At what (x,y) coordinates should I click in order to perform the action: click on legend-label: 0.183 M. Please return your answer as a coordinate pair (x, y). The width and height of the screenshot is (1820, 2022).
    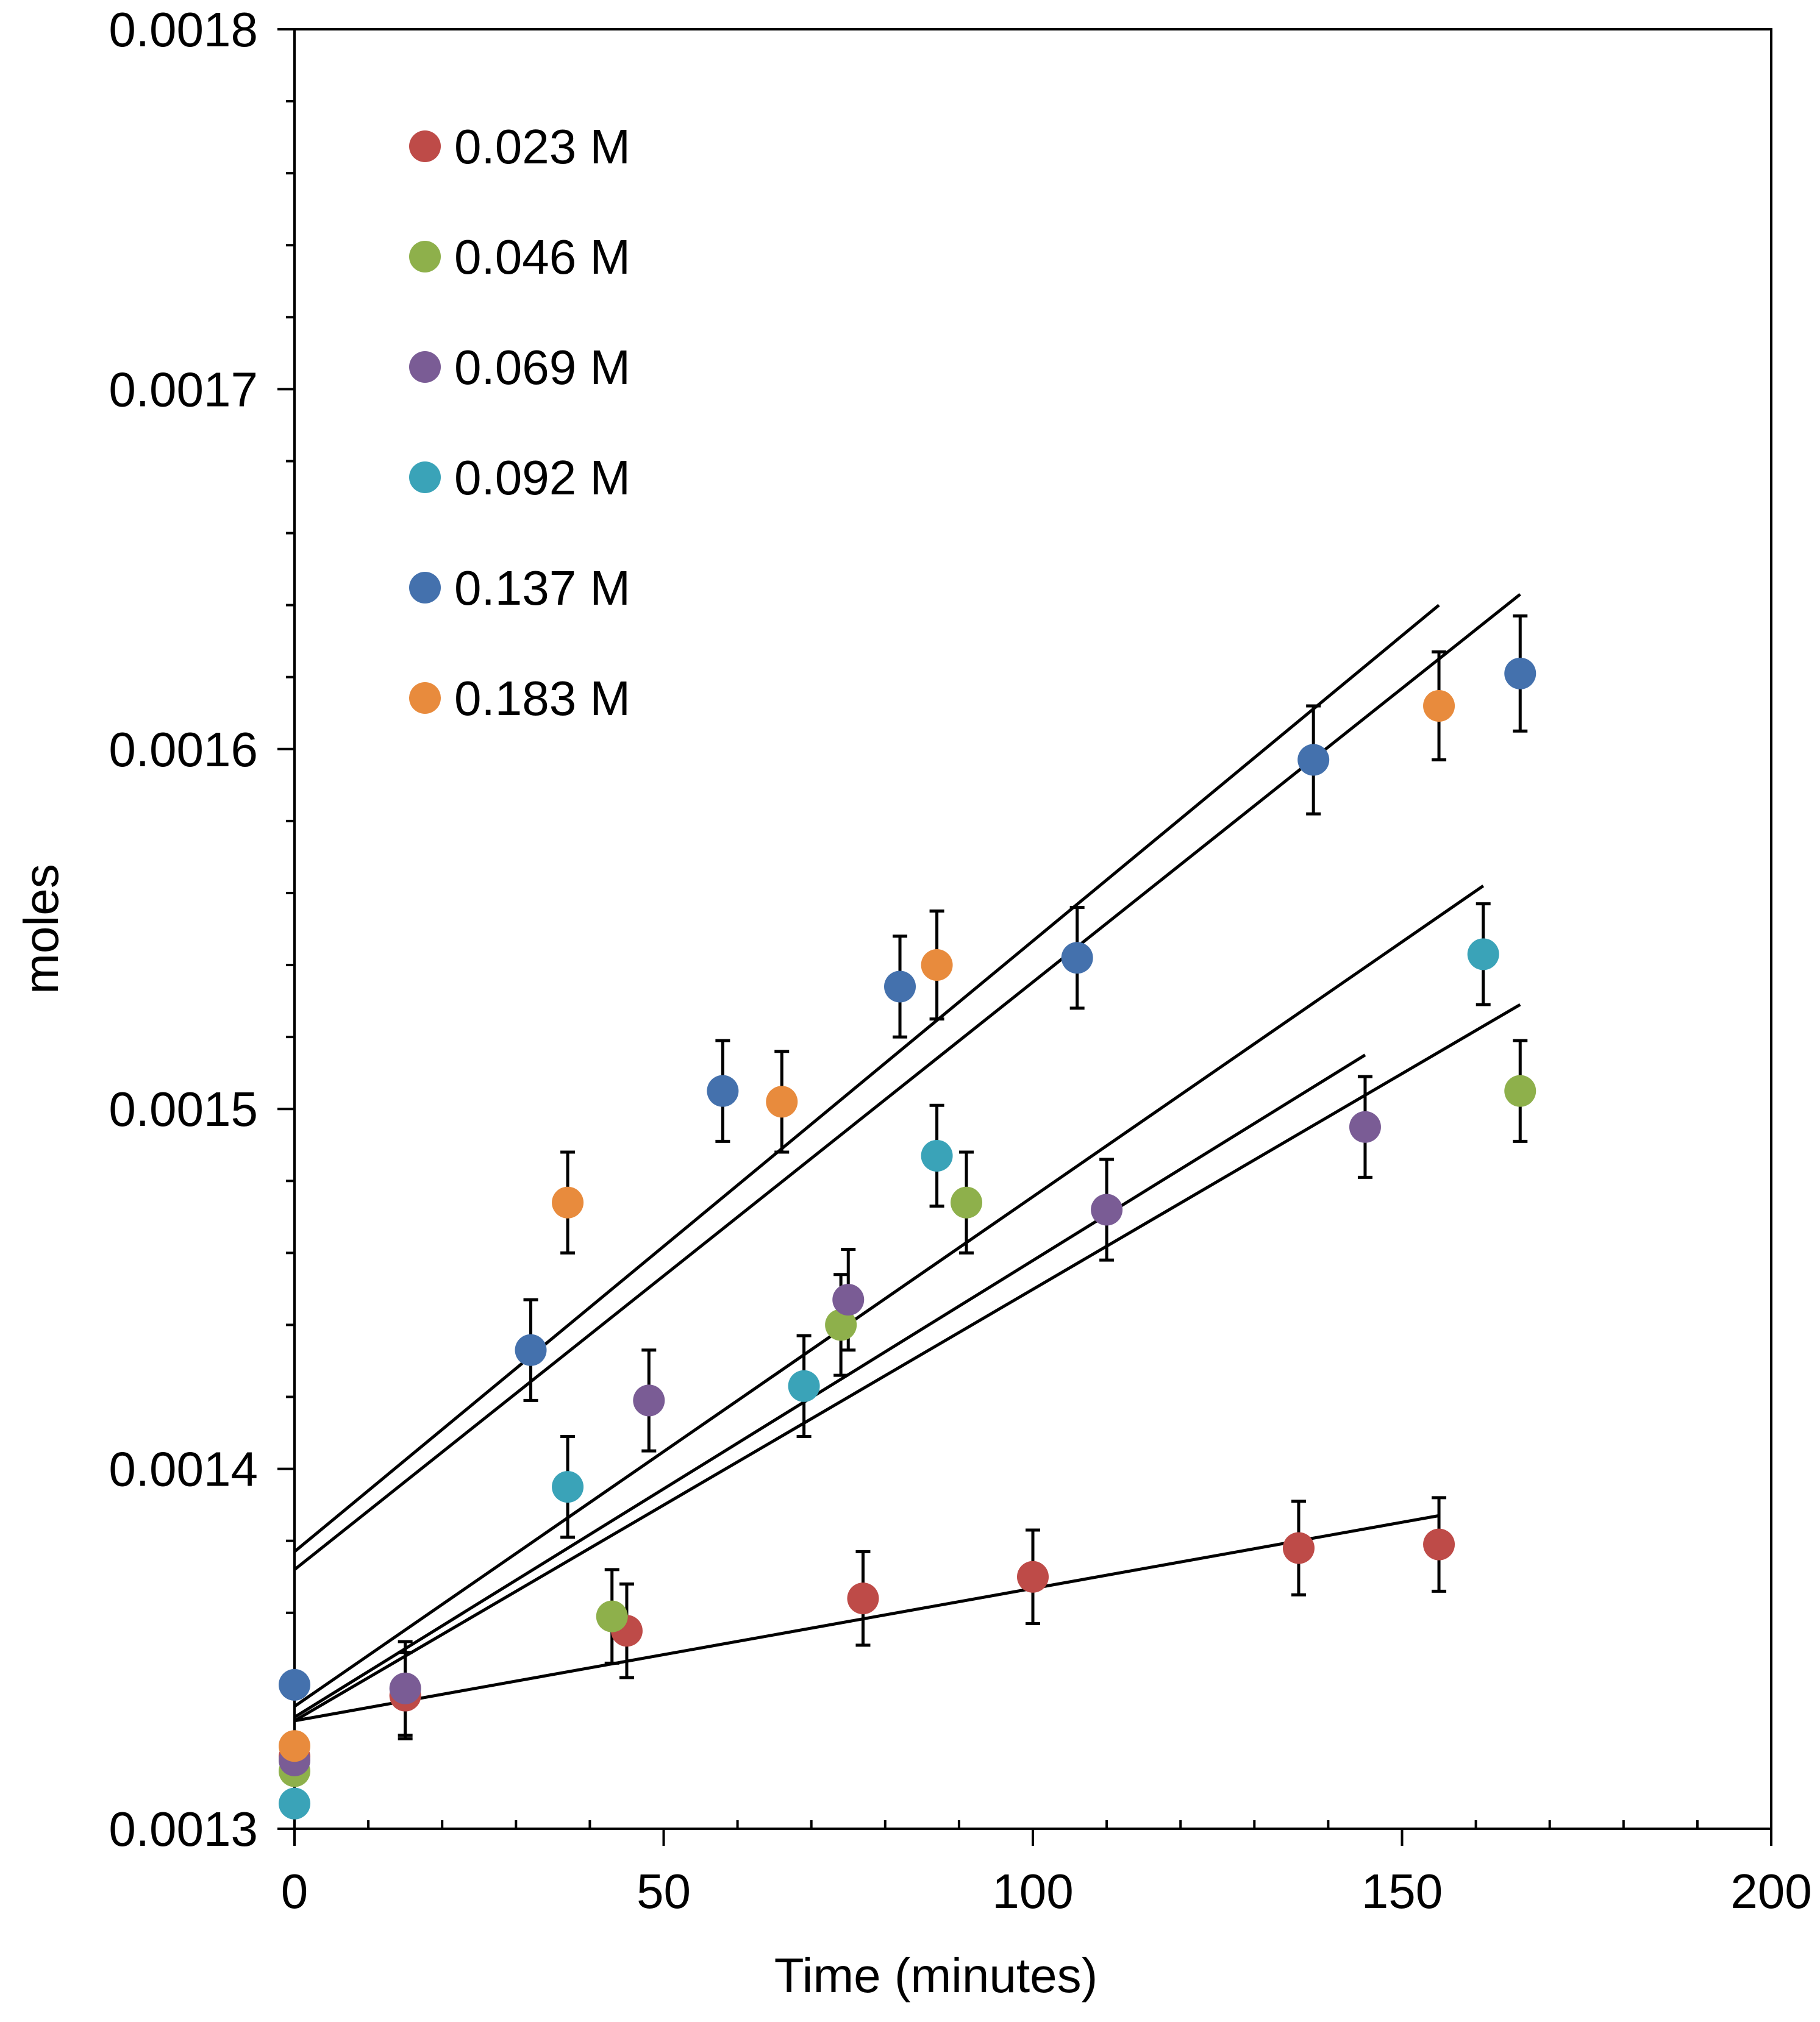
    Looking at the image, I should click on (542, 698).